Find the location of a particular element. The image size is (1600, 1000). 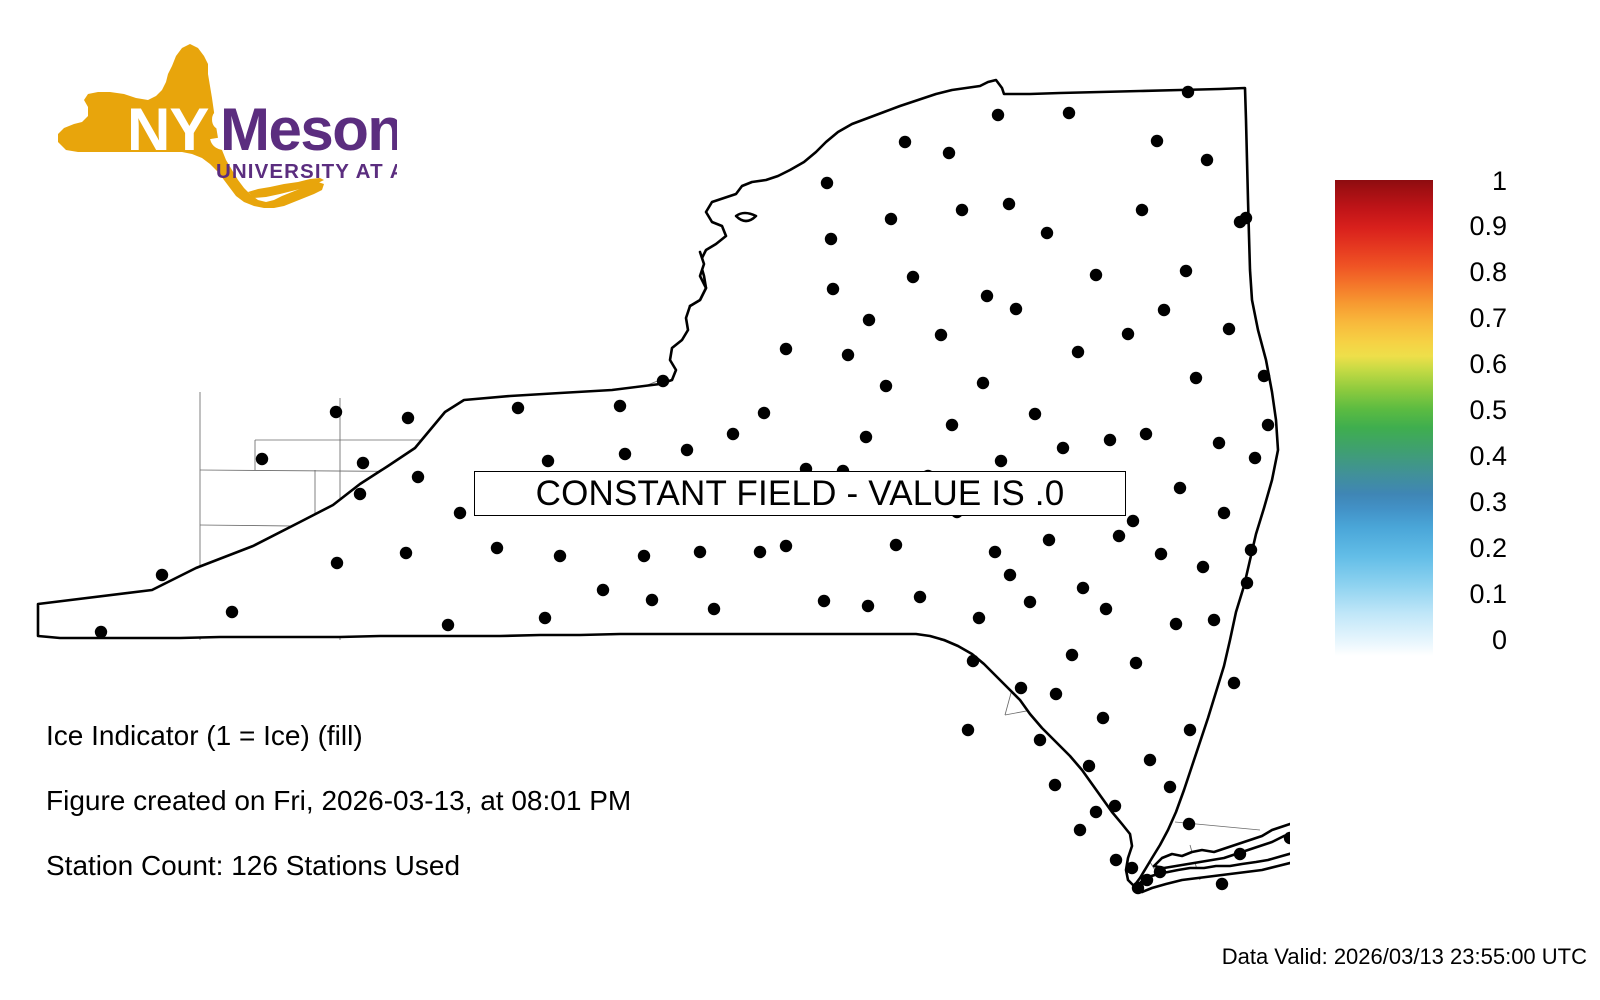

nys-mesonet-logo: NYS Mesonet UNIVERSITY AT ALBANY is located at coordinates (224, 127).